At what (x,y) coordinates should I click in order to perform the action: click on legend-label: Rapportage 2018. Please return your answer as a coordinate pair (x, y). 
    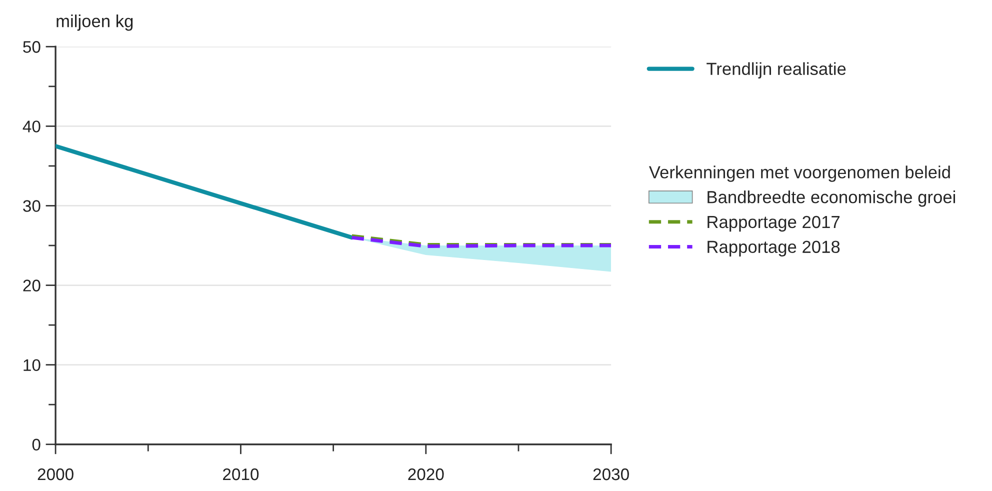
    Looking at the image, I should click on (774, 248).